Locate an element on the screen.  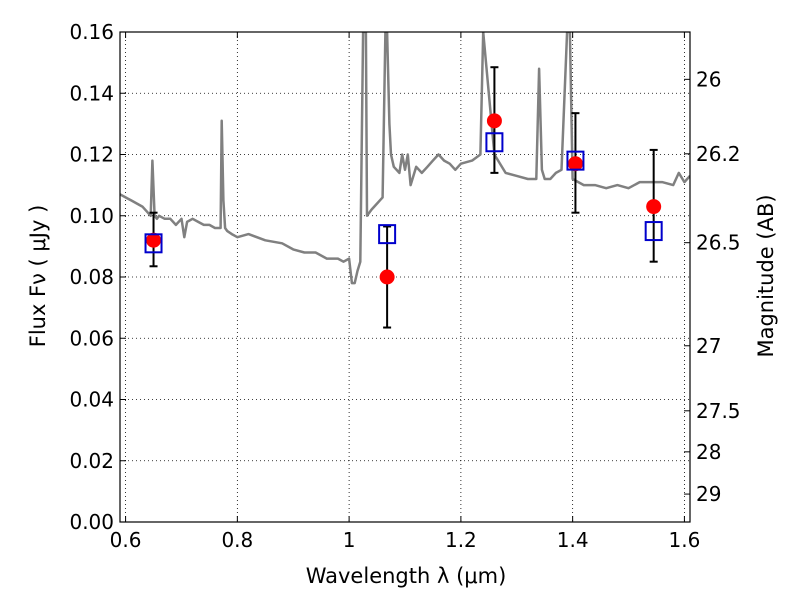
y2-tick-label: 27 is located at coordinates (708, 346).